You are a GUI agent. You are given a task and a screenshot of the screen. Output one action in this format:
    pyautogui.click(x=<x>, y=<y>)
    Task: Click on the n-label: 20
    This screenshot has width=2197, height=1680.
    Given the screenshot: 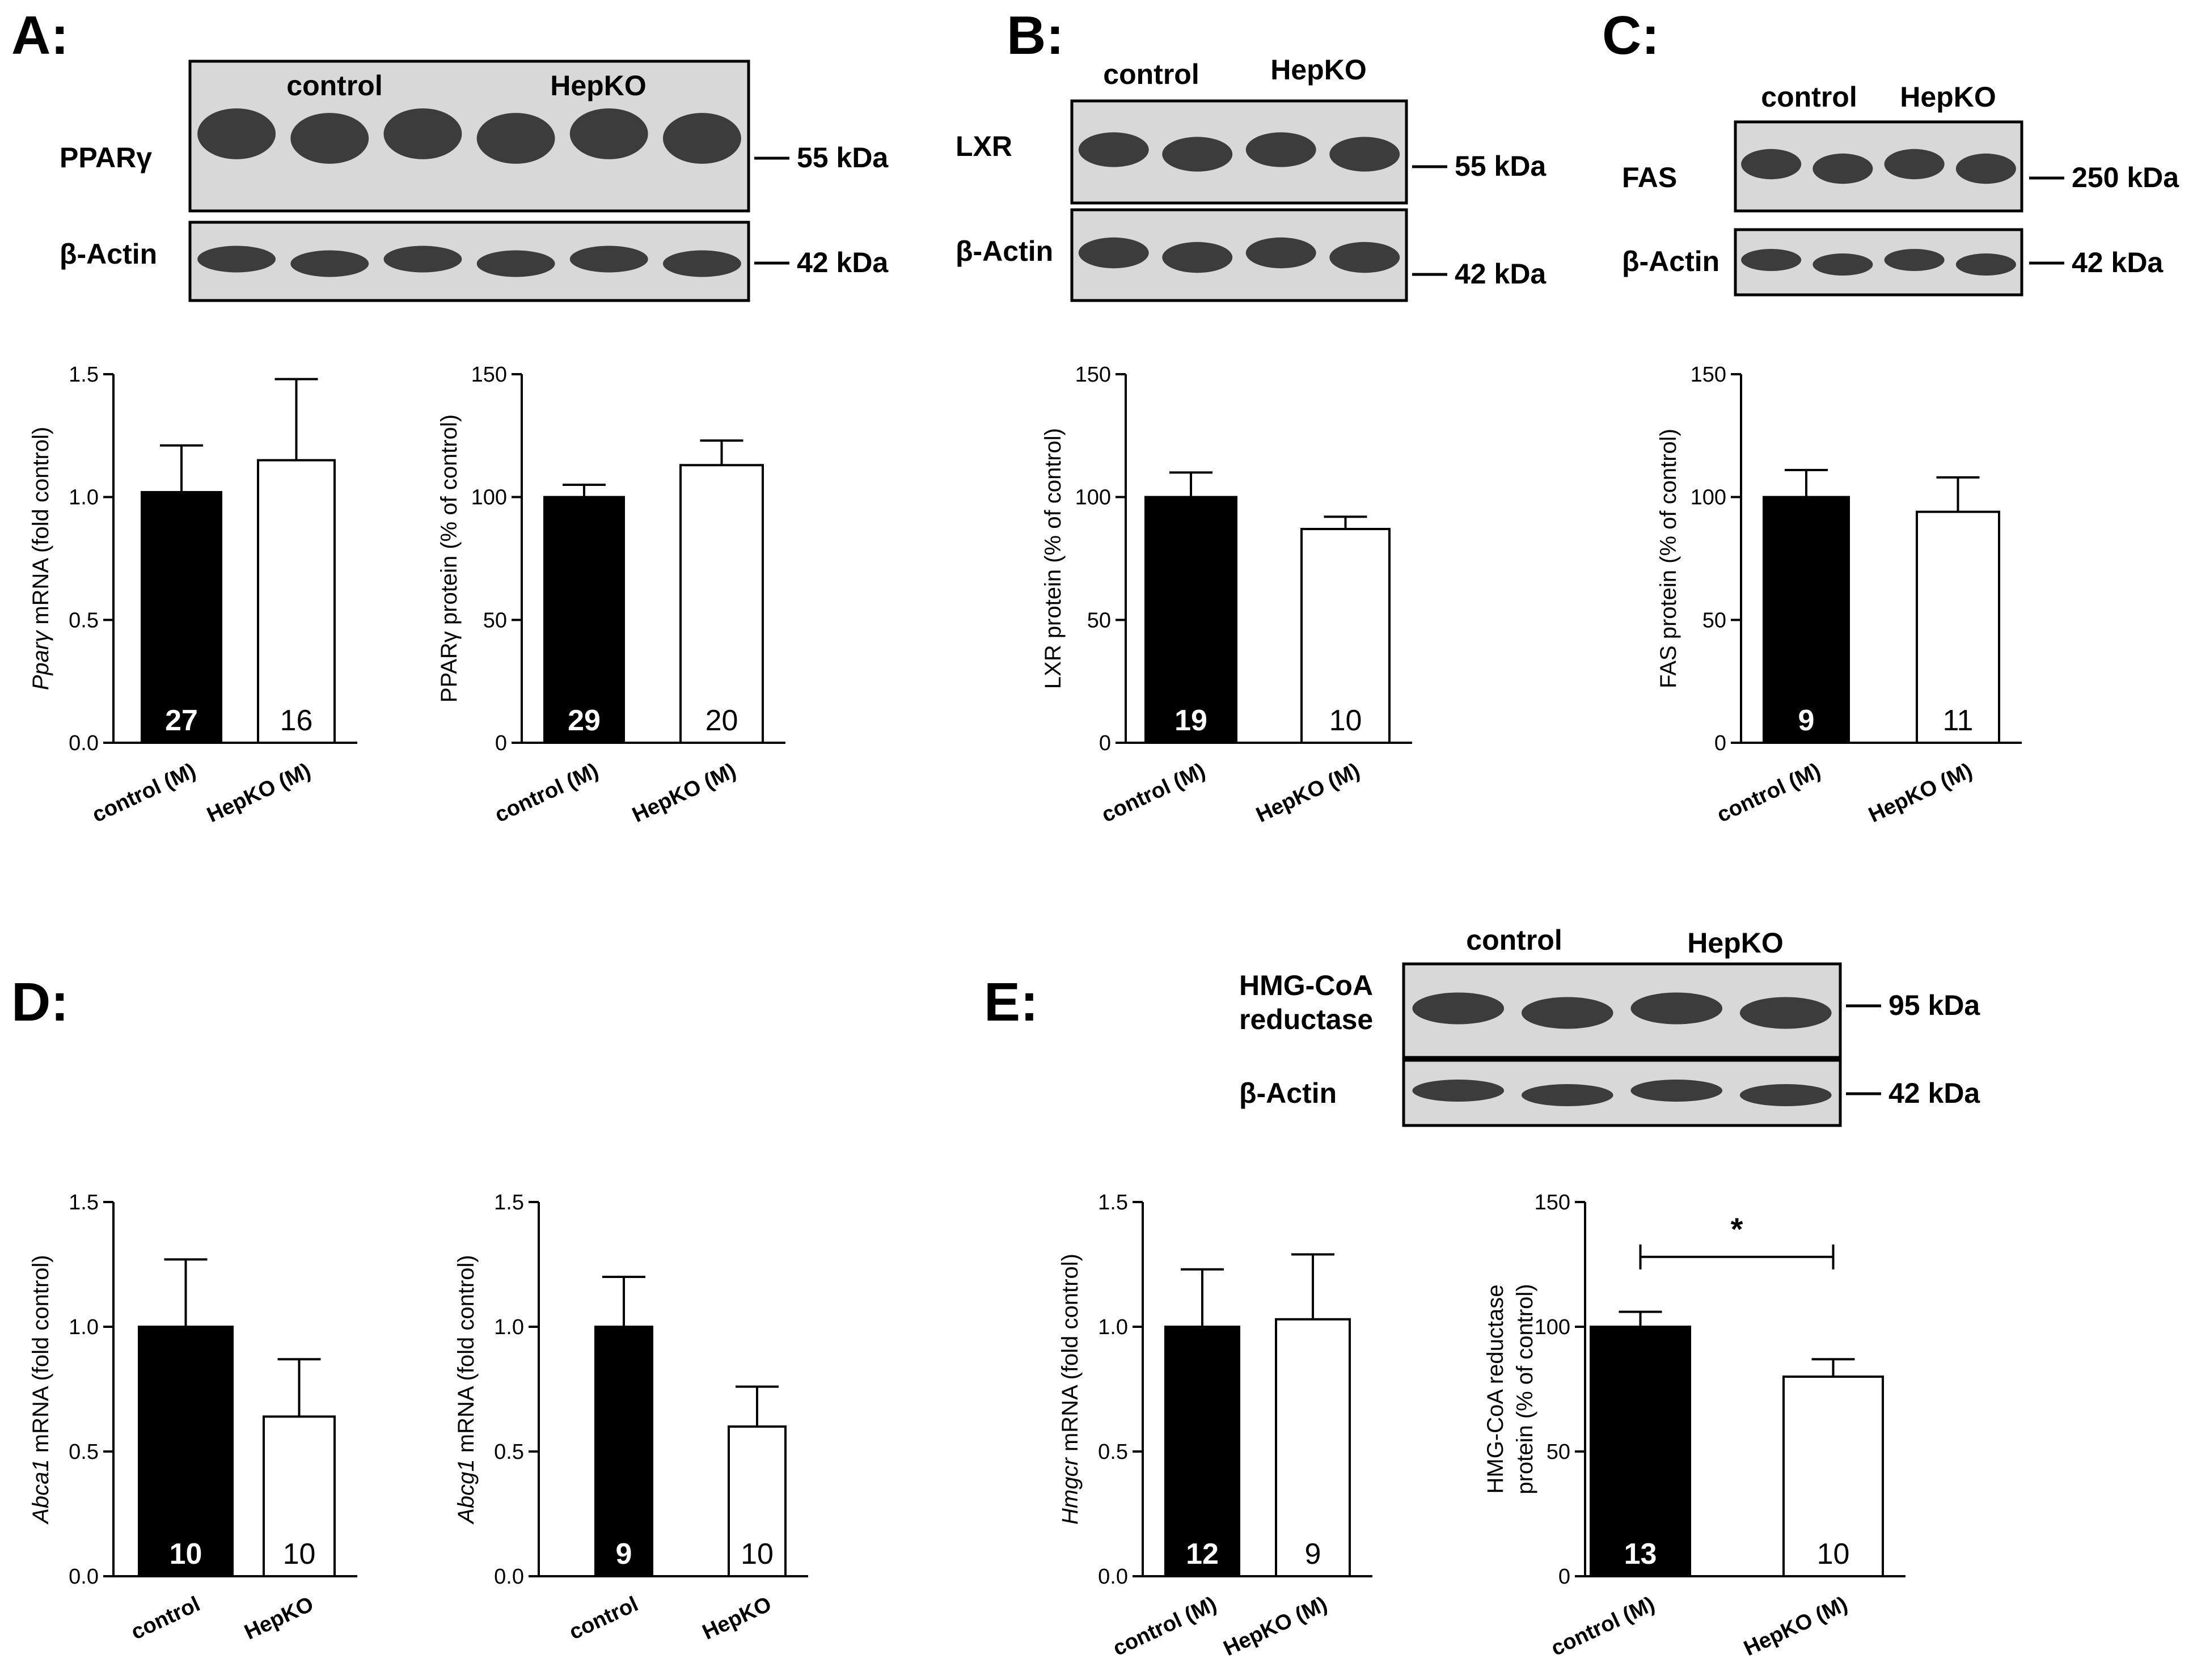 What is the action you would take?
    pyautogui.click(x=721, y=720)
    